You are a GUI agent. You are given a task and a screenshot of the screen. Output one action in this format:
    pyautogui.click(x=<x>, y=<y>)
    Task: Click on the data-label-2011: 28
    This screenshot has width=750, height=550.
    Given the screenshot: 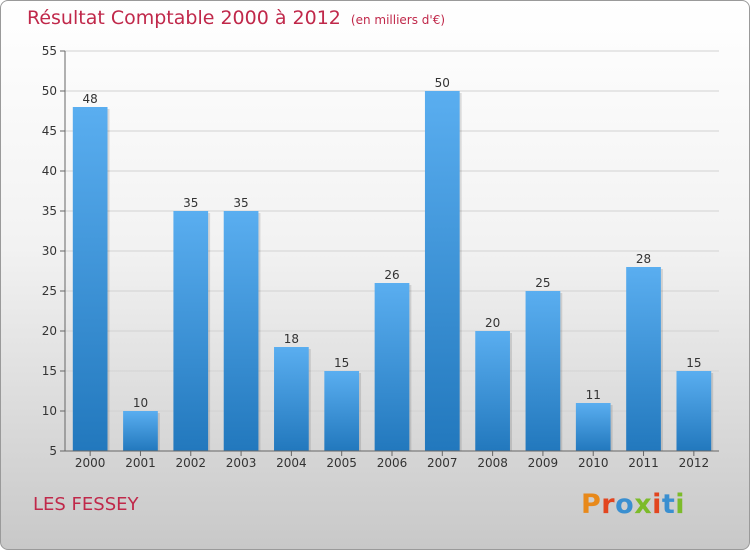 What is the action you would take?
    pyautogui.click(x=643, y=259)
    